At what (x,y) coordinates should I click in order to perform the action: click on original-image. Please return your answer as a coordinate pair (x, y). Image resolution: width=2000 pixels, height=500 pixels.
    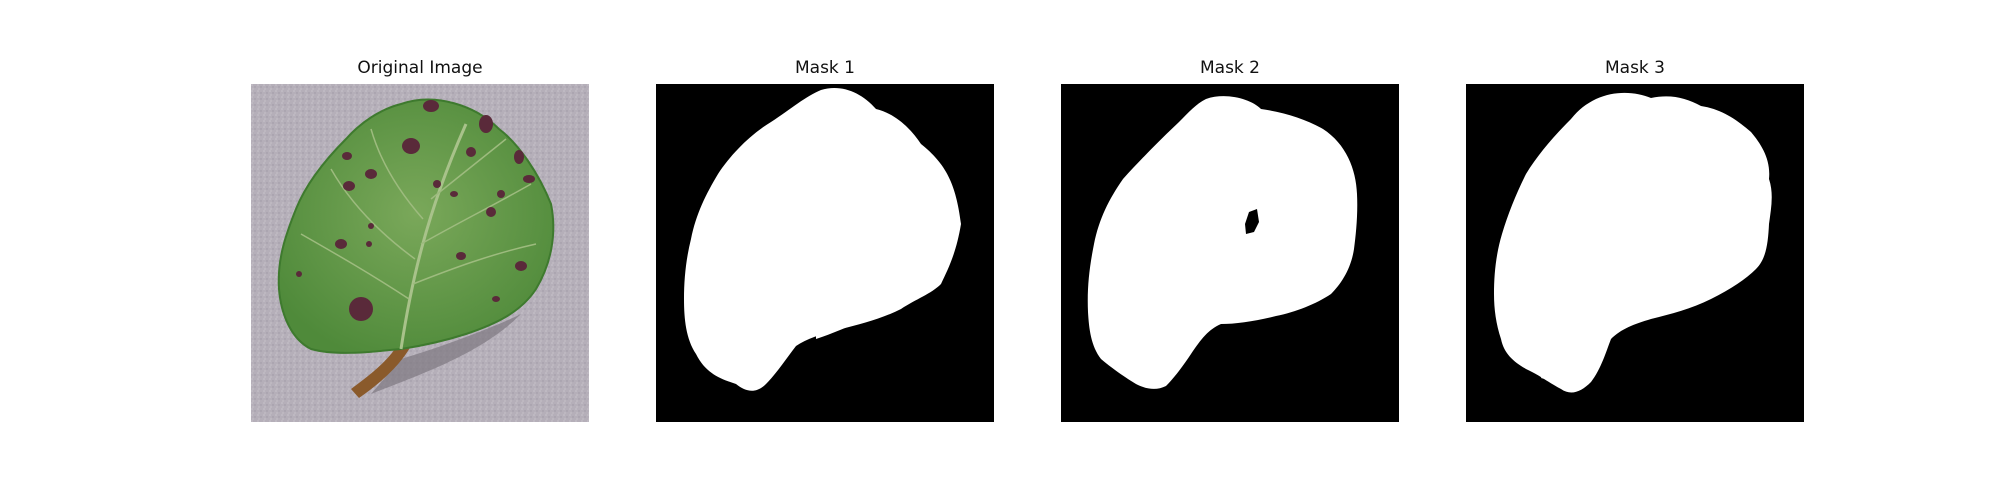
    Looking at the image, I should click on (420, 253).